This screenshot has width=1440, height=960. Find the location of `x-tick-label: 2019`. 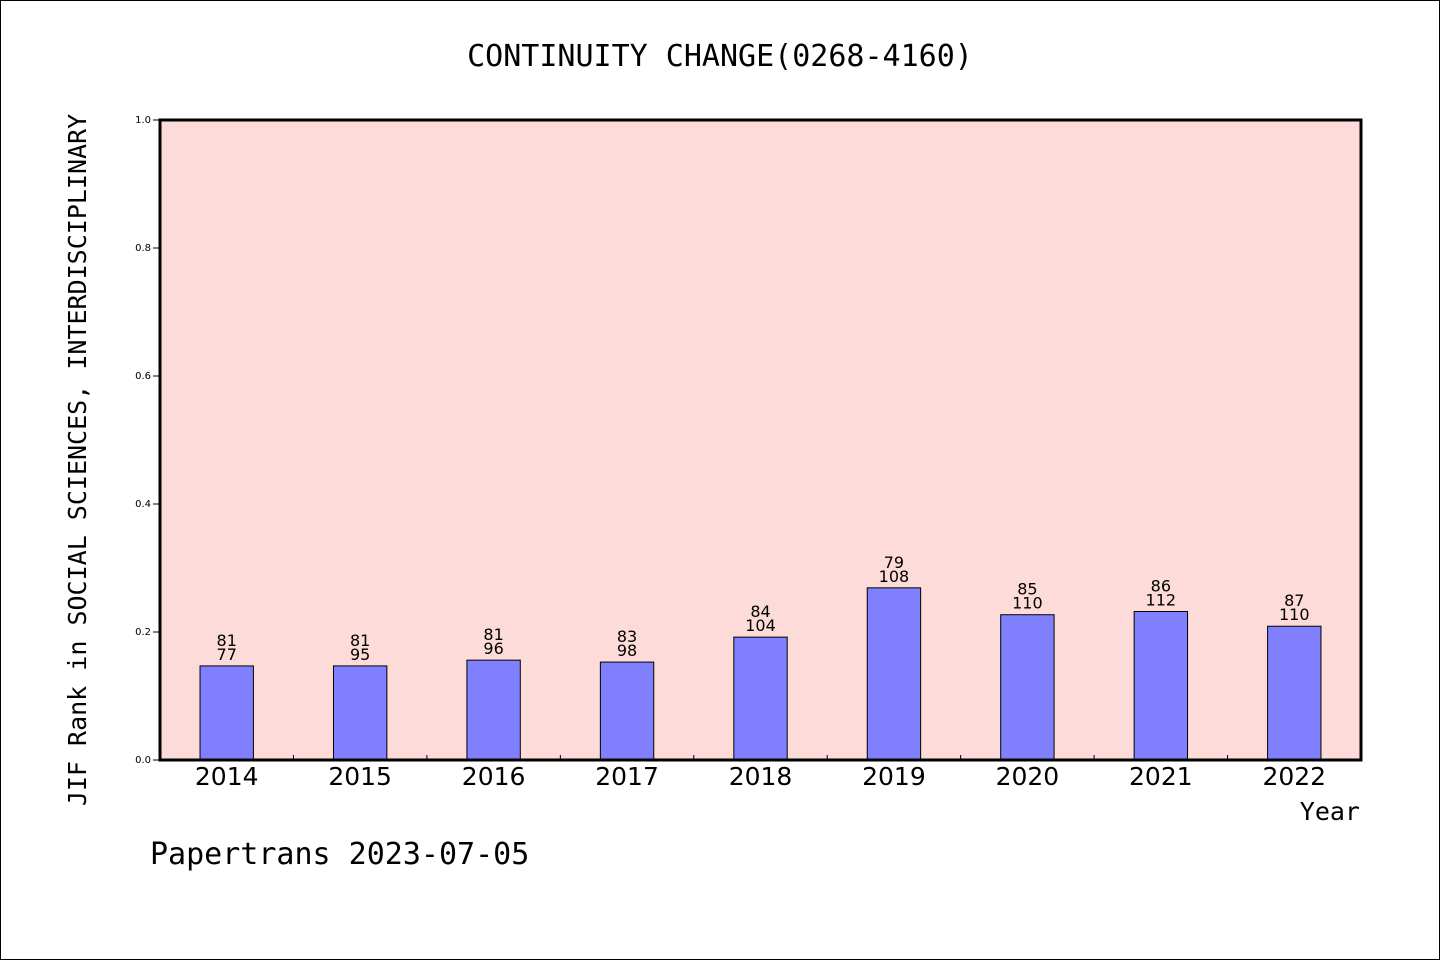

x-tick-label: 2019 is located at coordinates (894, 776).